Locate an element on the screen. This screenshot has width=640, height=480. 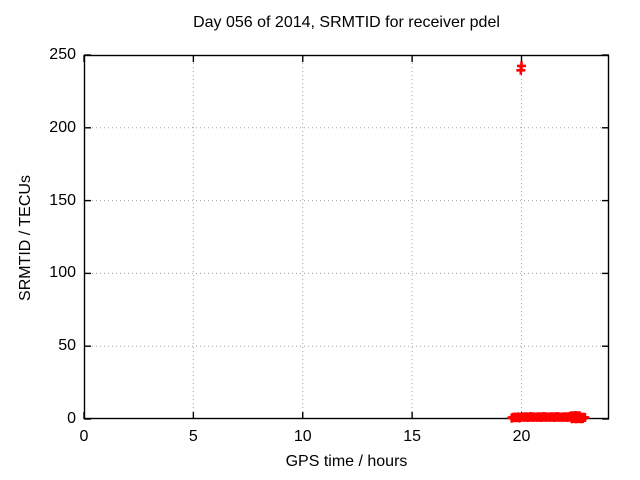
data-points-srmtid is located at coordinates (548, 242).